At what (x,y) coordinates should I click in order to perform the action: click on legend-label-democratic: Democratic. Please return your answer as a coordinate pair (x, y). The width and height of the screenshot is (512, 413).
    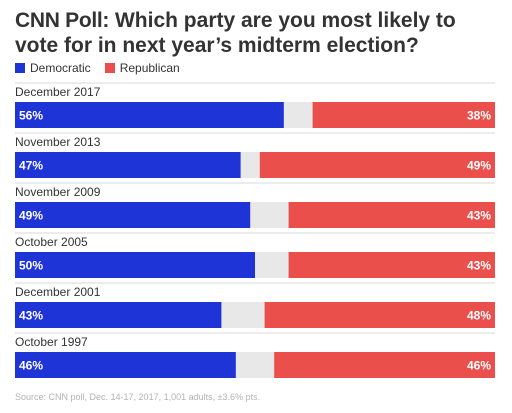
    Looking at the image, I should click on (60, 68).